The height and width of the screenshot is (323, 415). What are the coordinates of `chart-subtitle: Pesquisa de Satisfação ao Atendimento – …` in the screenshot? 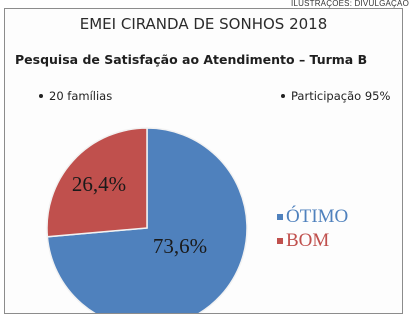 It's located at (191, 59).